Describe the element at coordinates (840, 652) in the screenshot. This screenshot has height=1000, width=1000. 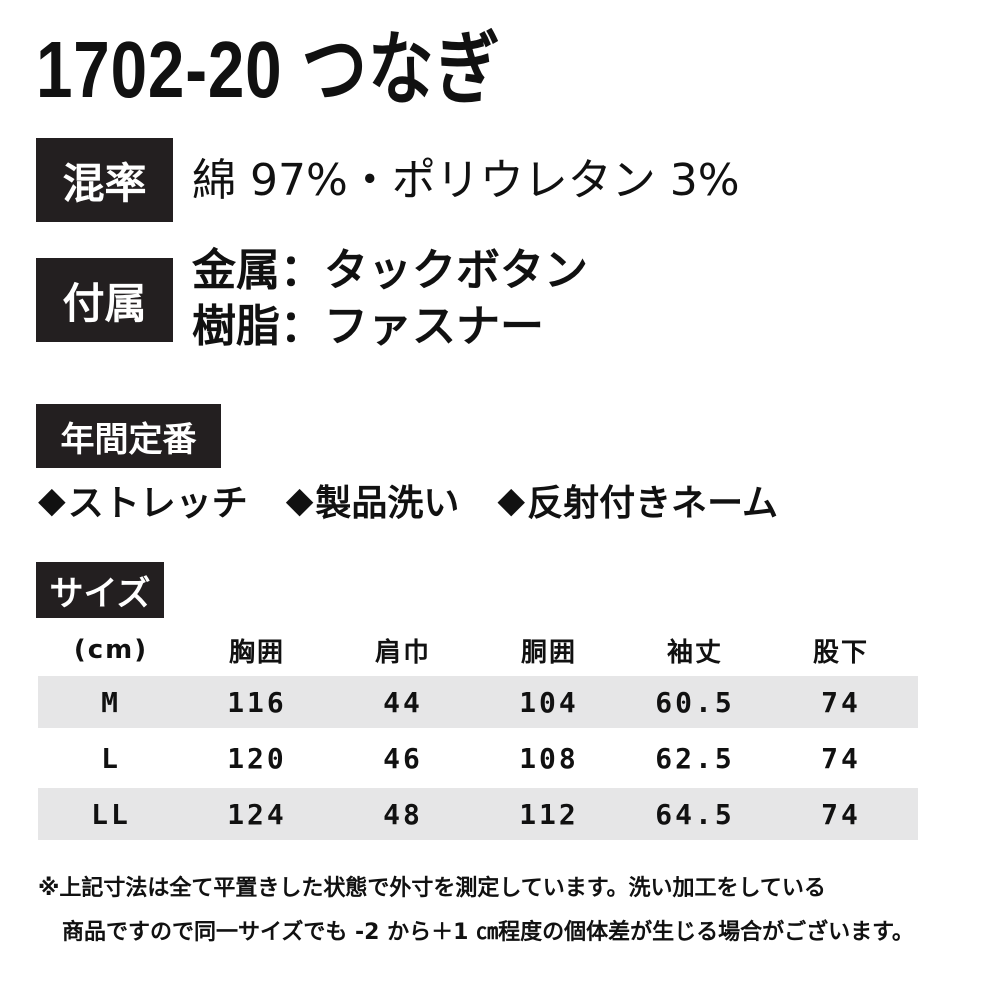
I see `column-header: 股下` at that location.